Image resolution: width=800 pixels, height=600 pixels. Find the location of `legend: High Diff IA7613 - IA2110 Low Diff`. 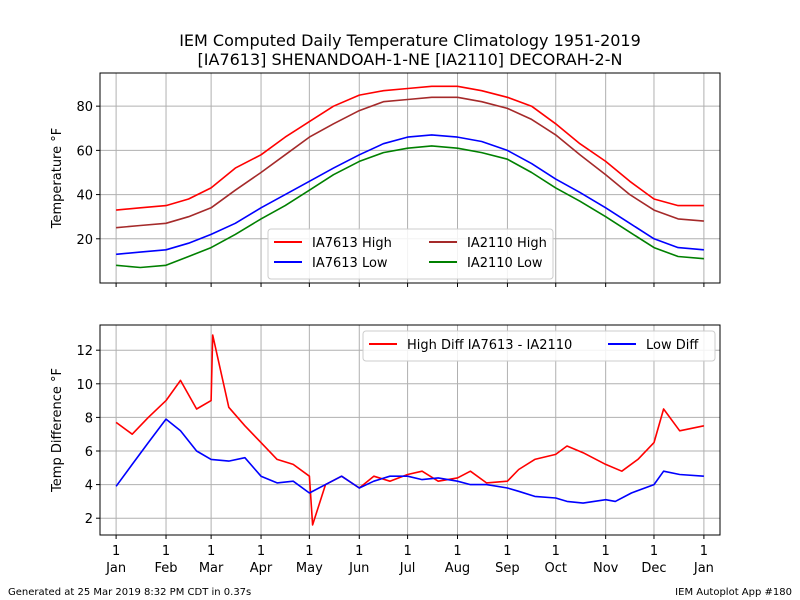

legend: High Diff IA7613 - IA2110 Low Diff is located at coordinates (539, 346).